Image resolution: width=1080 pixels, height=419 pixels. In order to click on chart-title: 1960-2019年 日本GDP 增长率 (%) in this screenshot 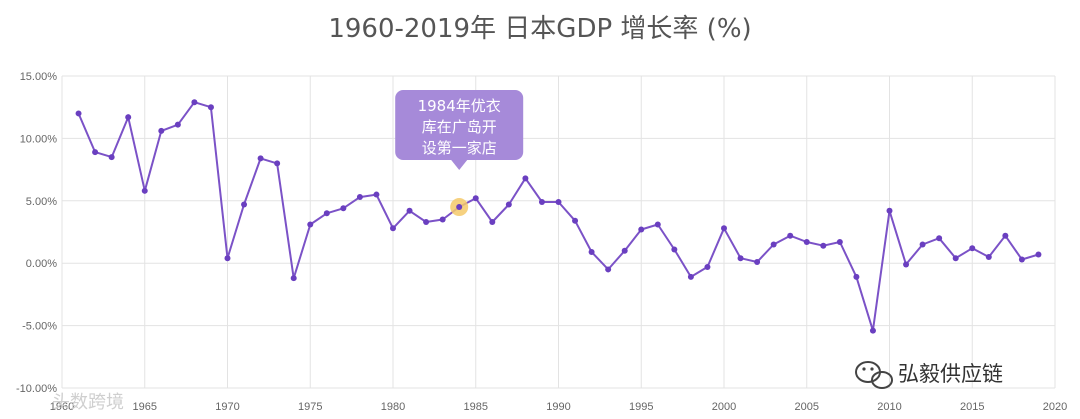, I will do `click(540, 29)`.